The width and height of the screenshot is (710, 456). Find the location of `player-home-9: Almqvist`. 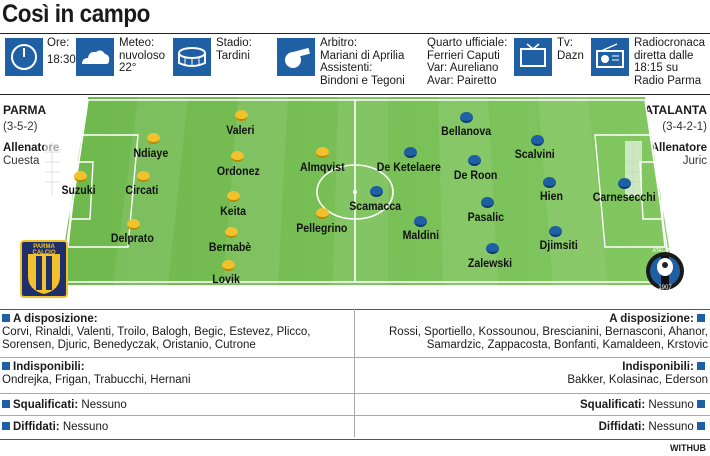

player-home-9: Almqvist is located at coordinates (322, 168).